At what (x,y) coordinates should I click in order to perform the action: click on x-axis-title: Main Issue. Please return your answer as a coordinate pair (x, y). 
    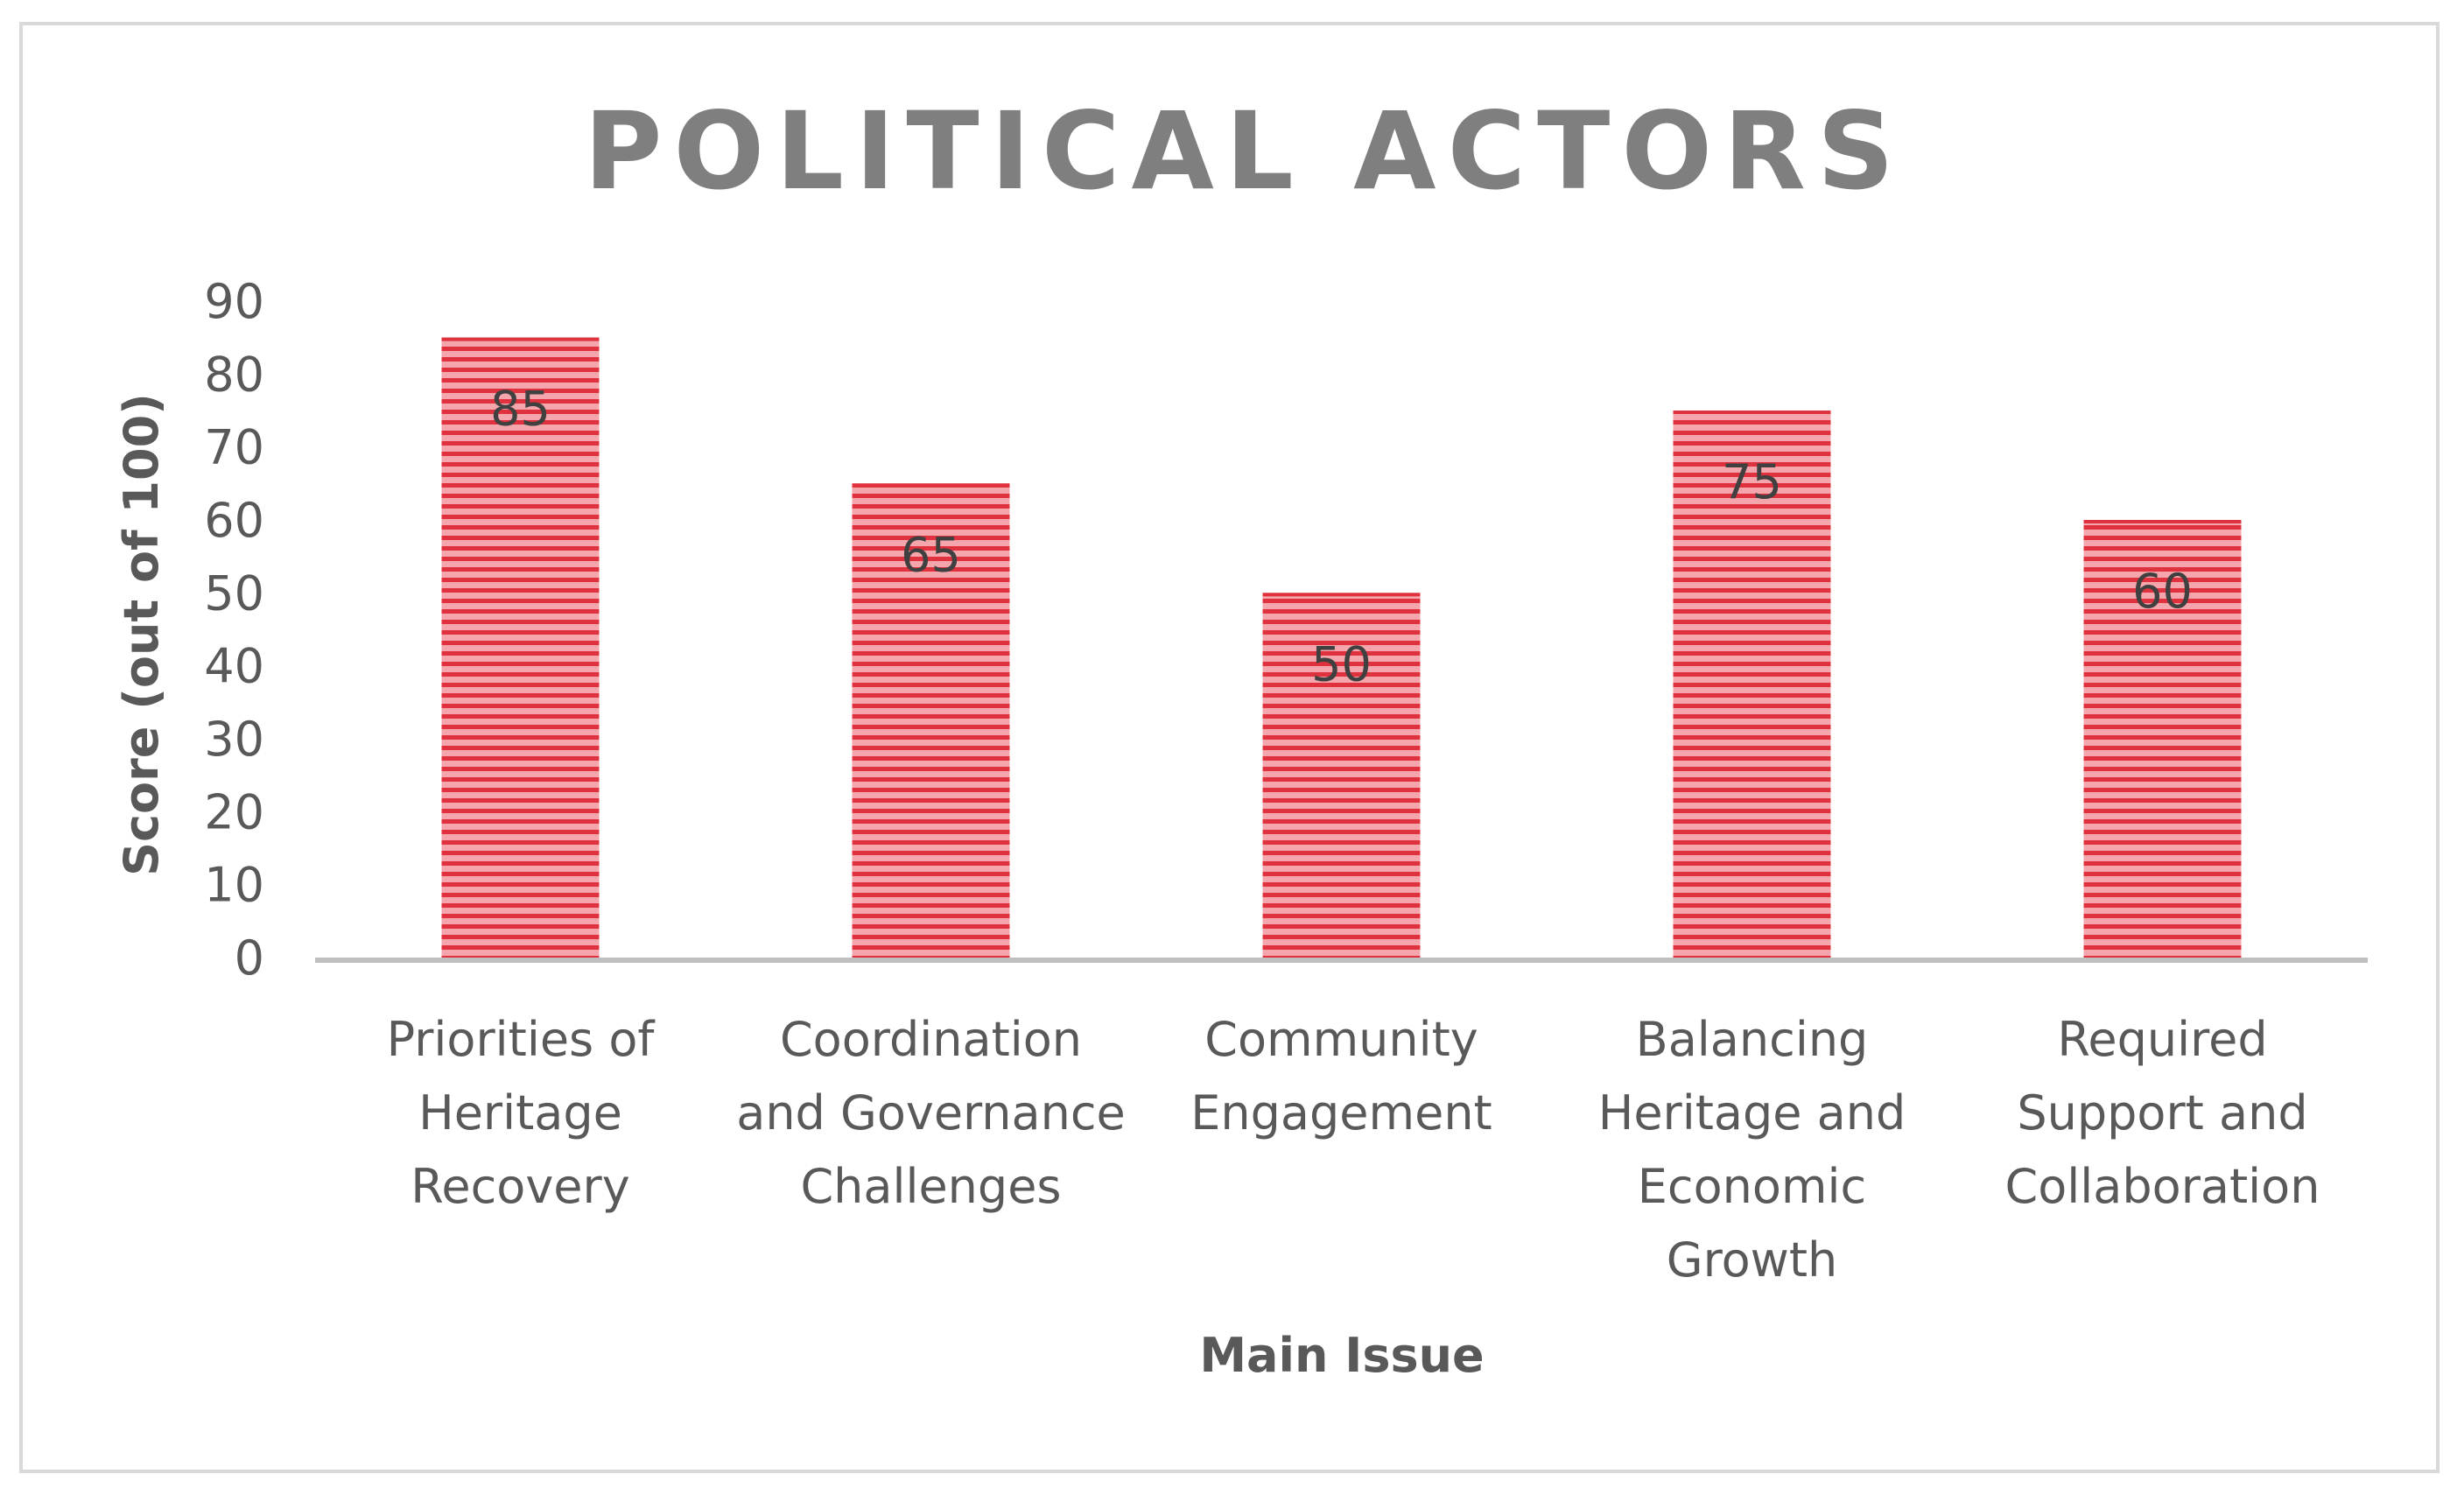
    Looking at the image, I should click on (1341, 1355).